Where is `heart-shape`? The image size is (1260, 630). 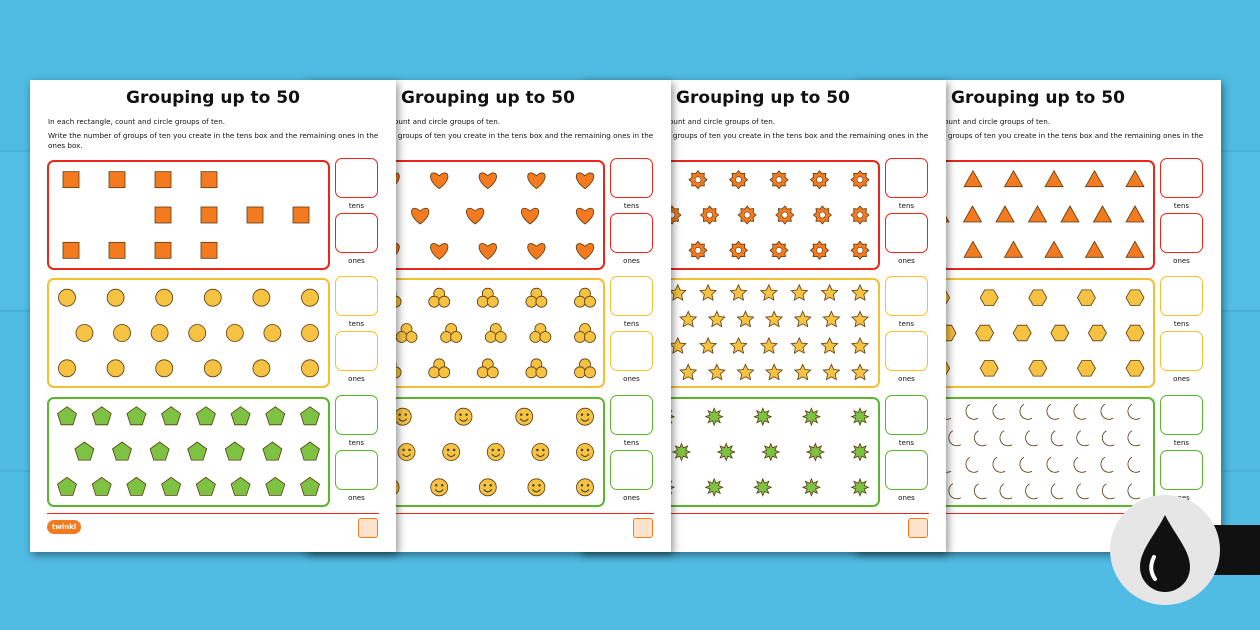 heart-shape is located at coordinates (585, 251).